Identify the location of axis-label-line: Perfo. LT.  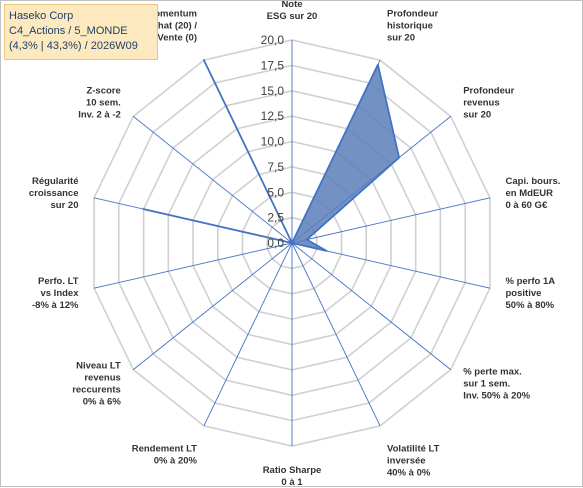
(58, 281).